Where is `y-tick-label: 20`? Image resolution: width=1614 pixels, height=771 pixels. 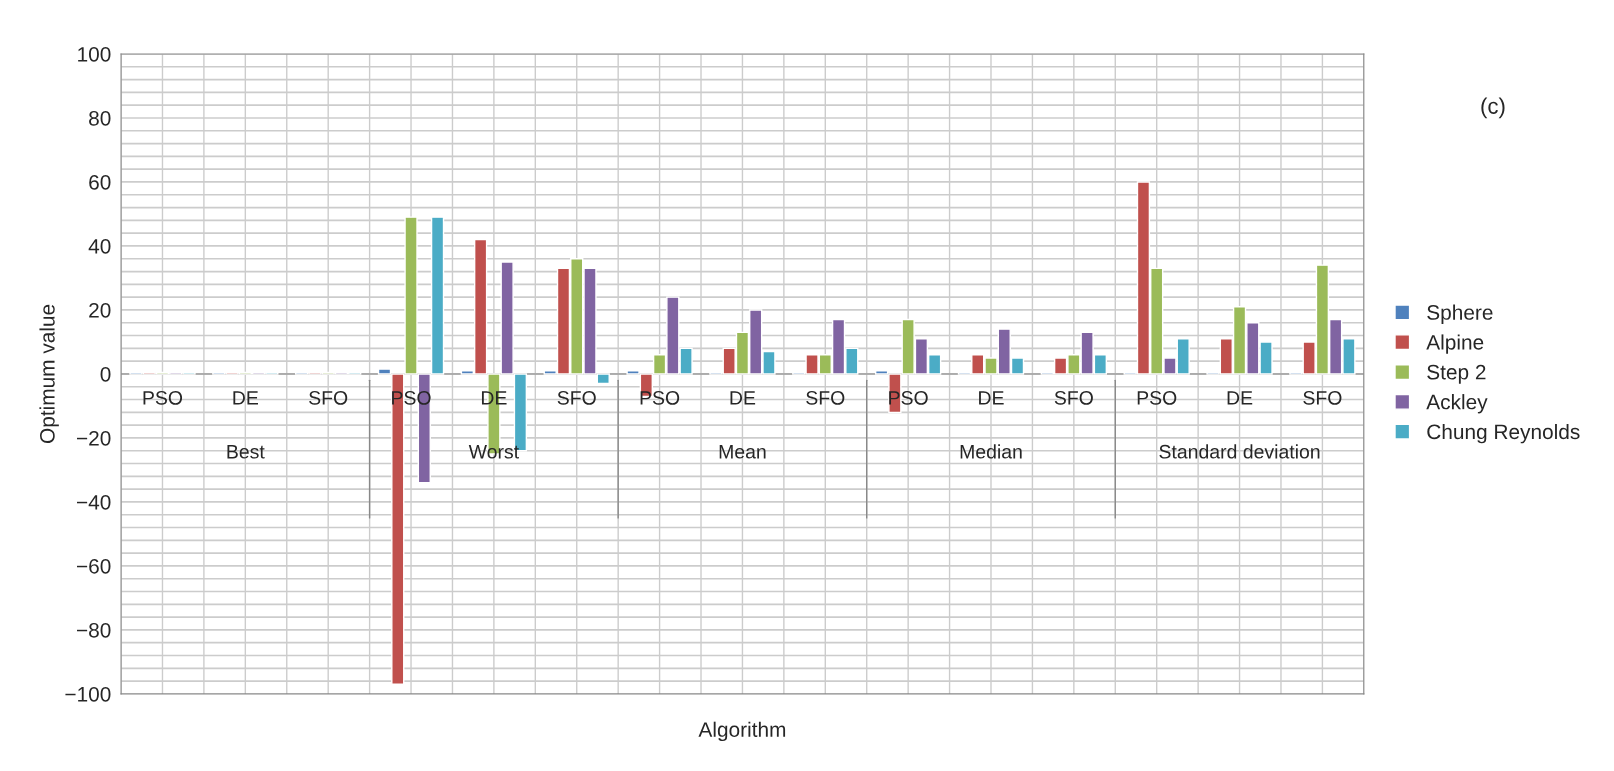
y-tick-label: 20 is located at coordinates (100, 310).